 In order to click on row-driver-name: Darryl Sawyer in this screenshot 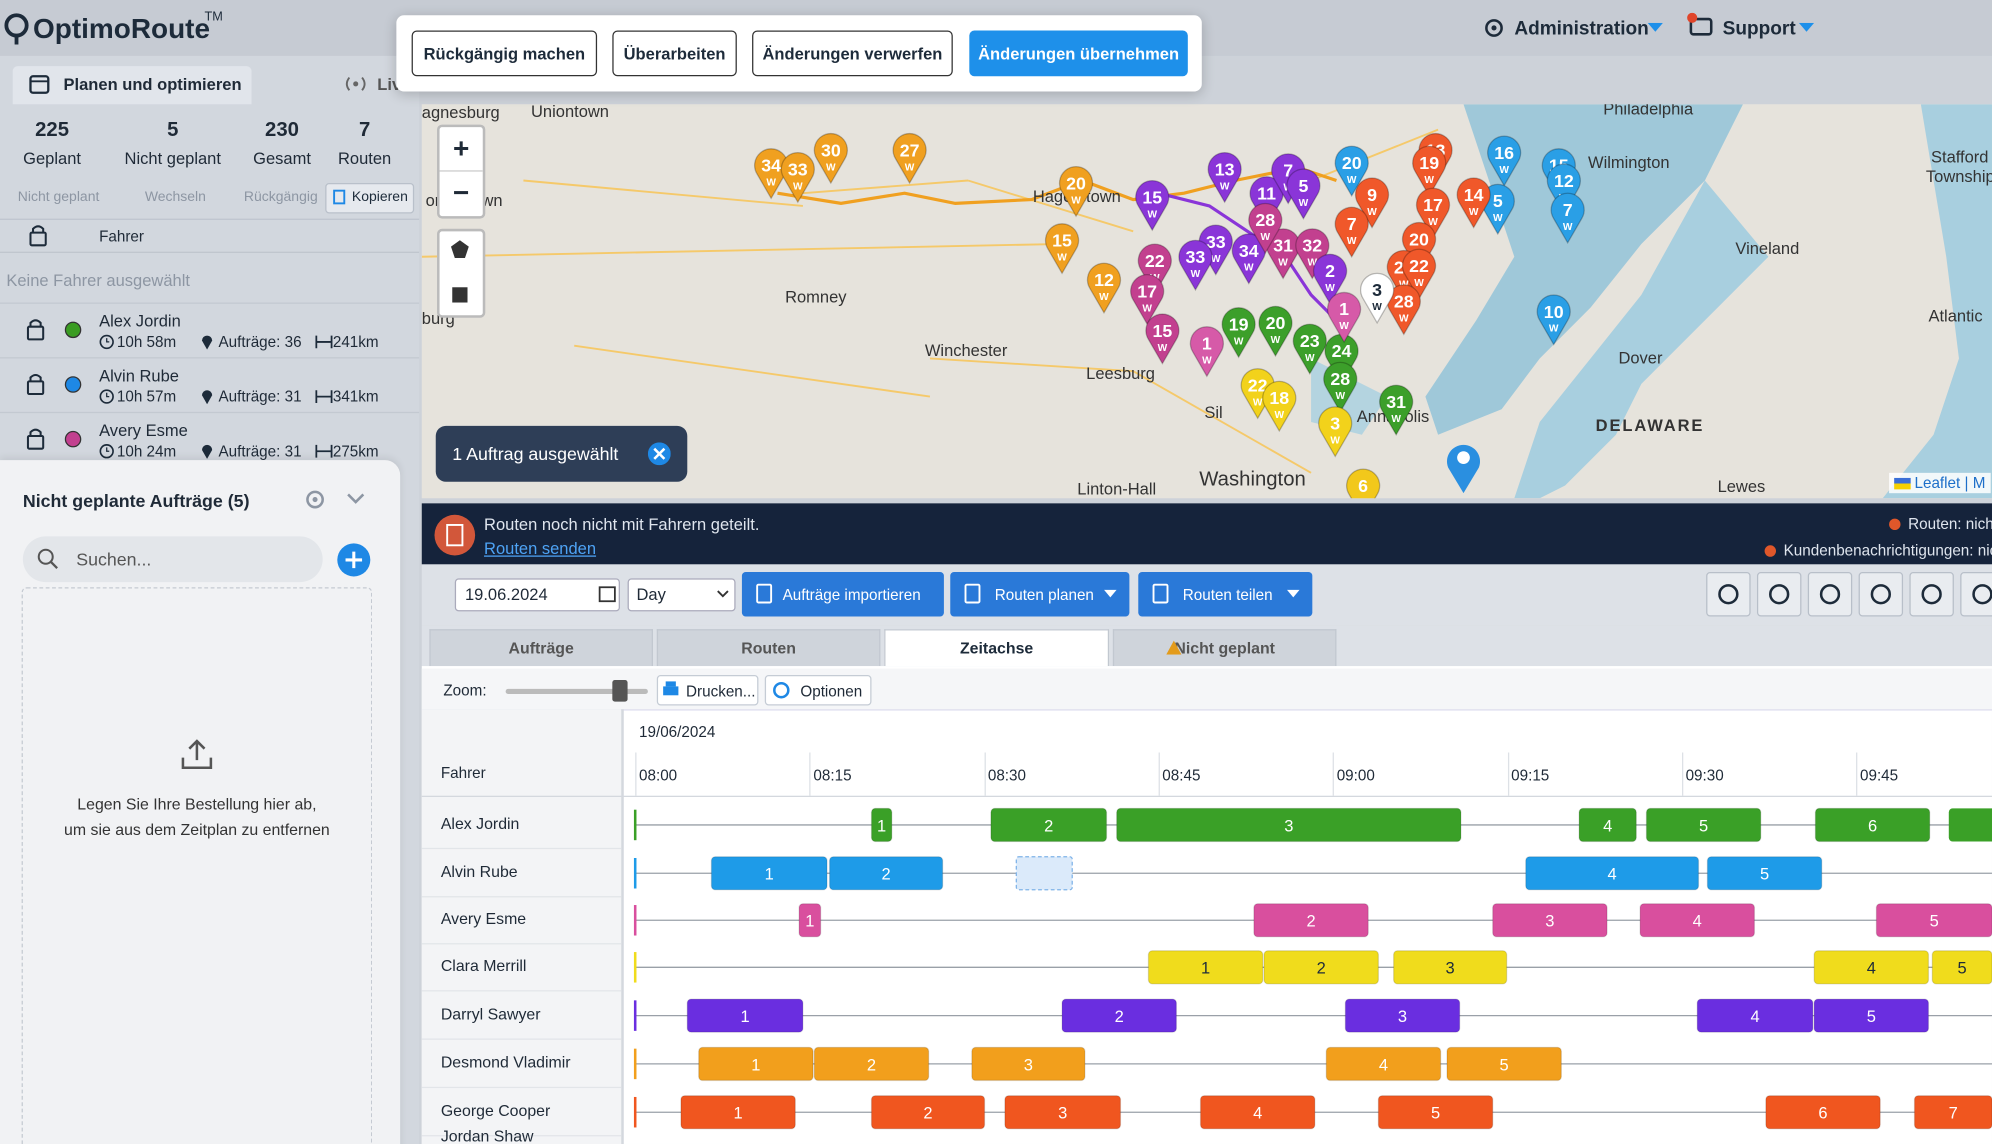, I will do `click(490, 1014)`.